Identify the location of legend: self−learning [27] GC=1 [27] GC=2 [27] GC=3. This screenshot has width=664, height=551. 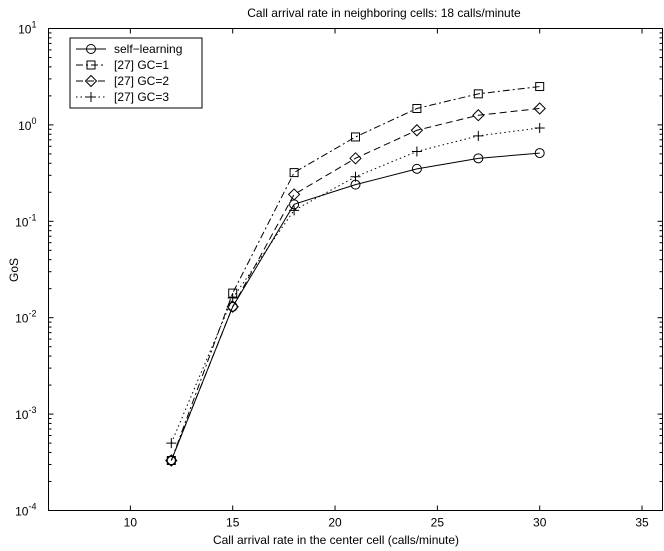
(136, 73).